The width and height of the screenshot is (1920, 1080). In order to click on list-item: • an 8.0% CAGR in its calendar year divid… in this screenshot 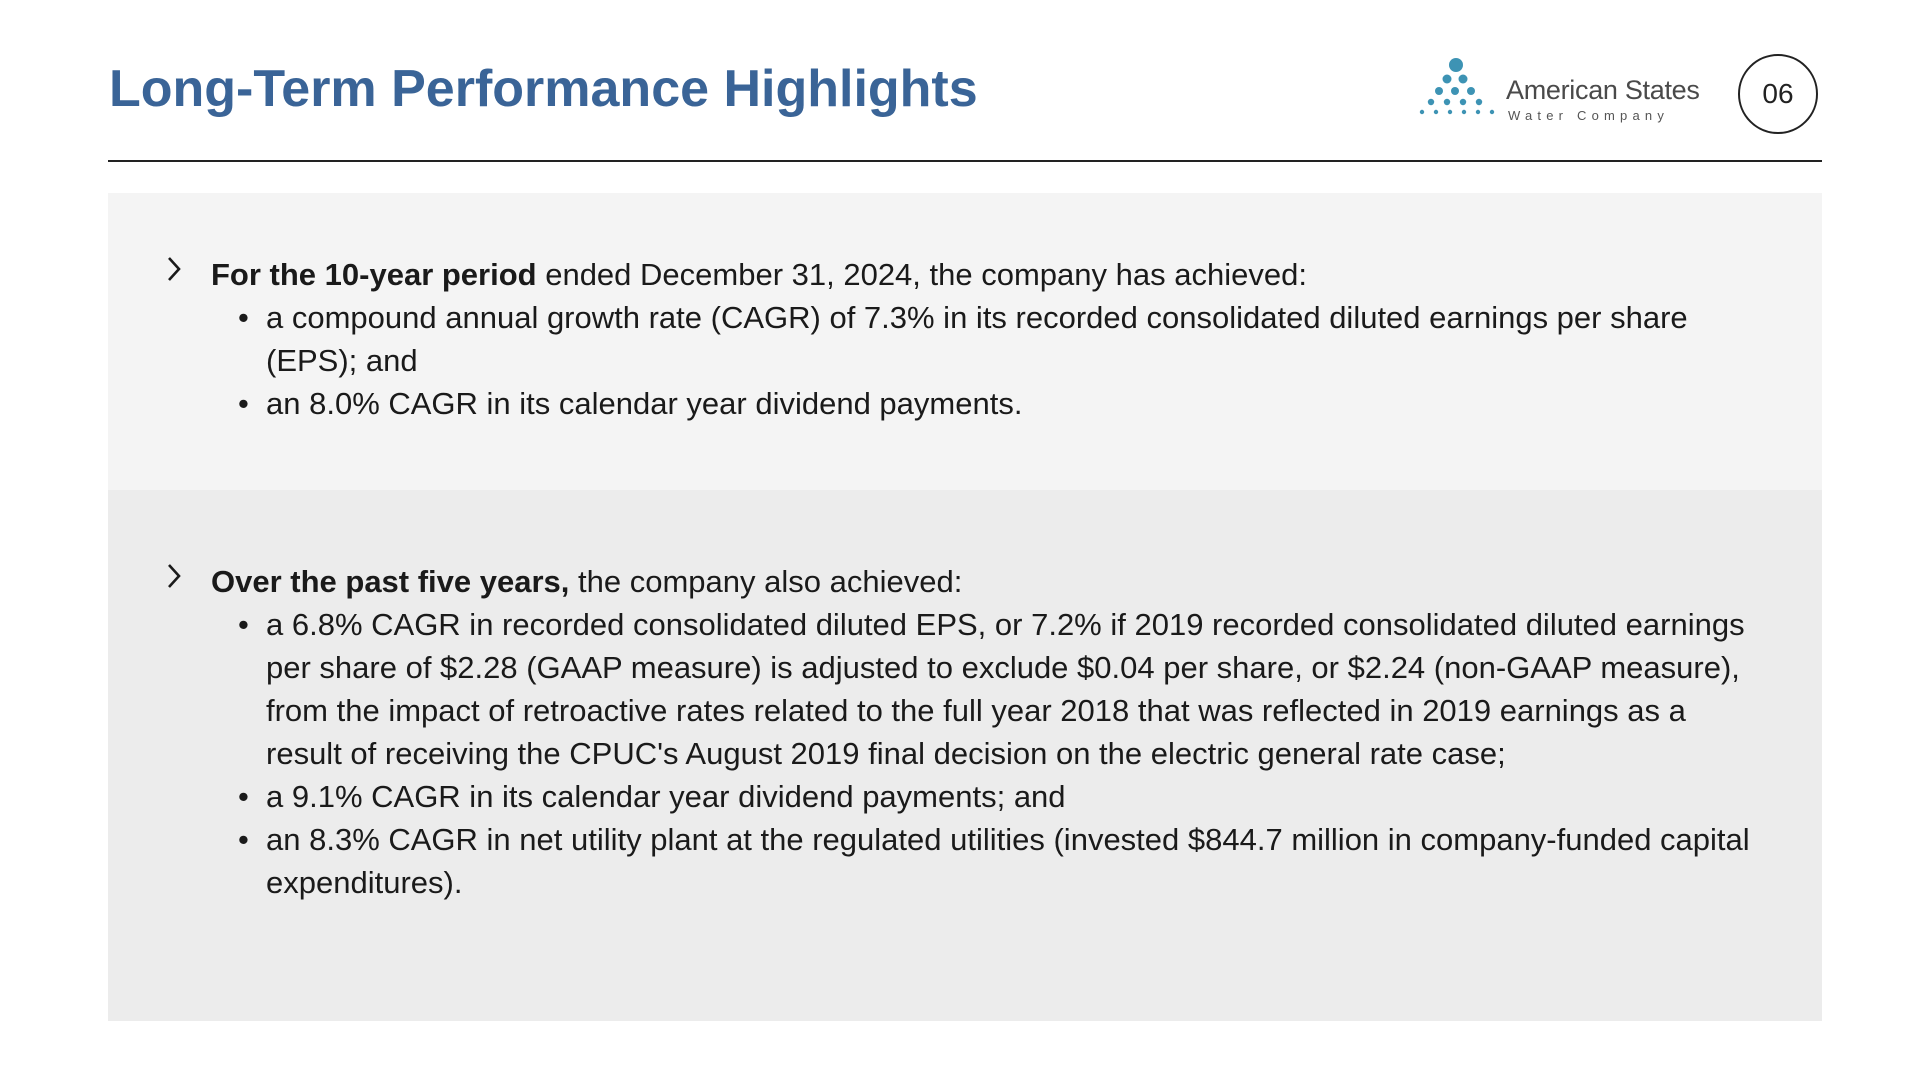, I will do `click(986, 403)`.